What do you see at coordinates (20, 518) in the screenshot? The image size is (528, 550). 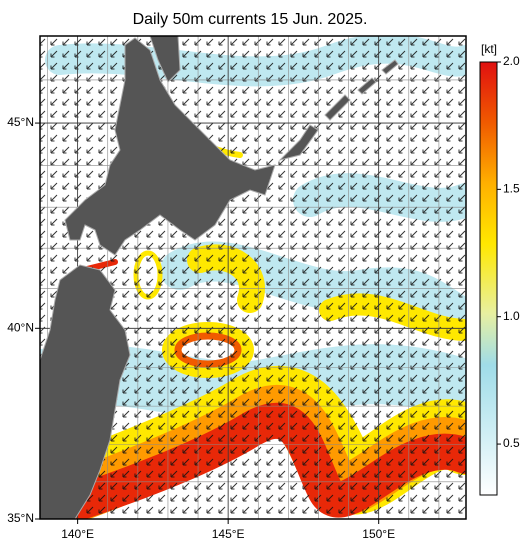 I see `y-tick-label: 35°N` at bounding box center [20, 518].